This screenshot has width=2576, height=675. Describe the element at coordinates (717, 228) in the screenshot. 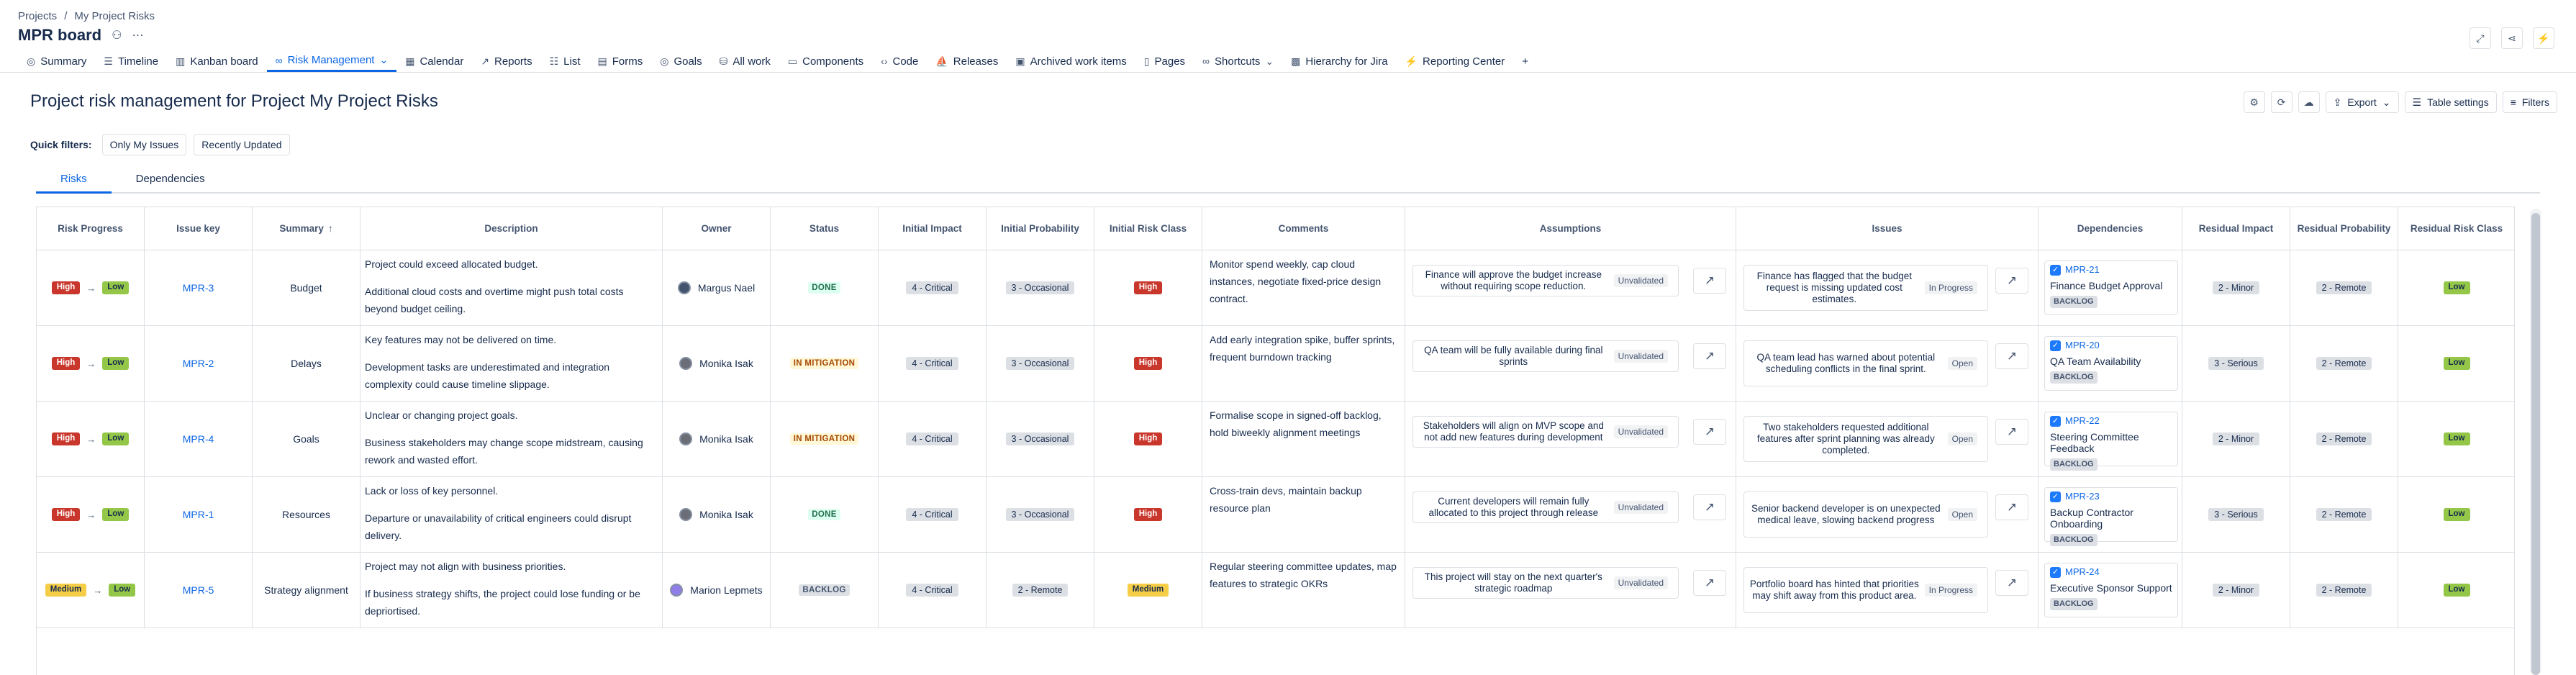

I see `column-header: Owner` at that location.